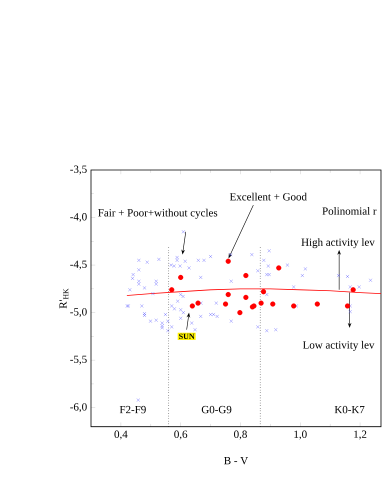  What do you see at coordinates (78, 265) in the screenshot?
I see `y-tick-label: -4,5` at bounding box center [78, 265].